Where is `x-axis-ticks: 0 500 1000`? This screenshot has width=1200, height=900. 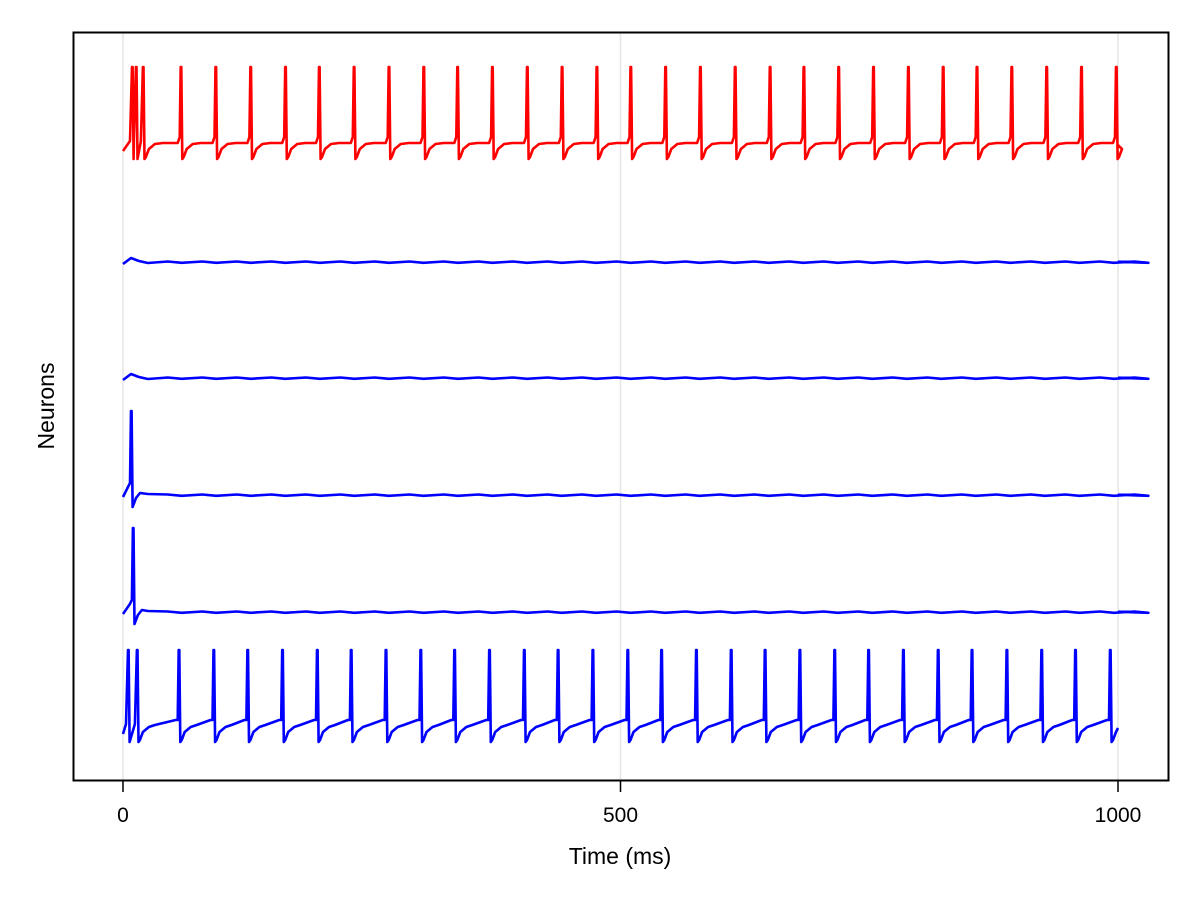
x-axis-ticks: 0 500 1000 is located at coordinates (629, 804).